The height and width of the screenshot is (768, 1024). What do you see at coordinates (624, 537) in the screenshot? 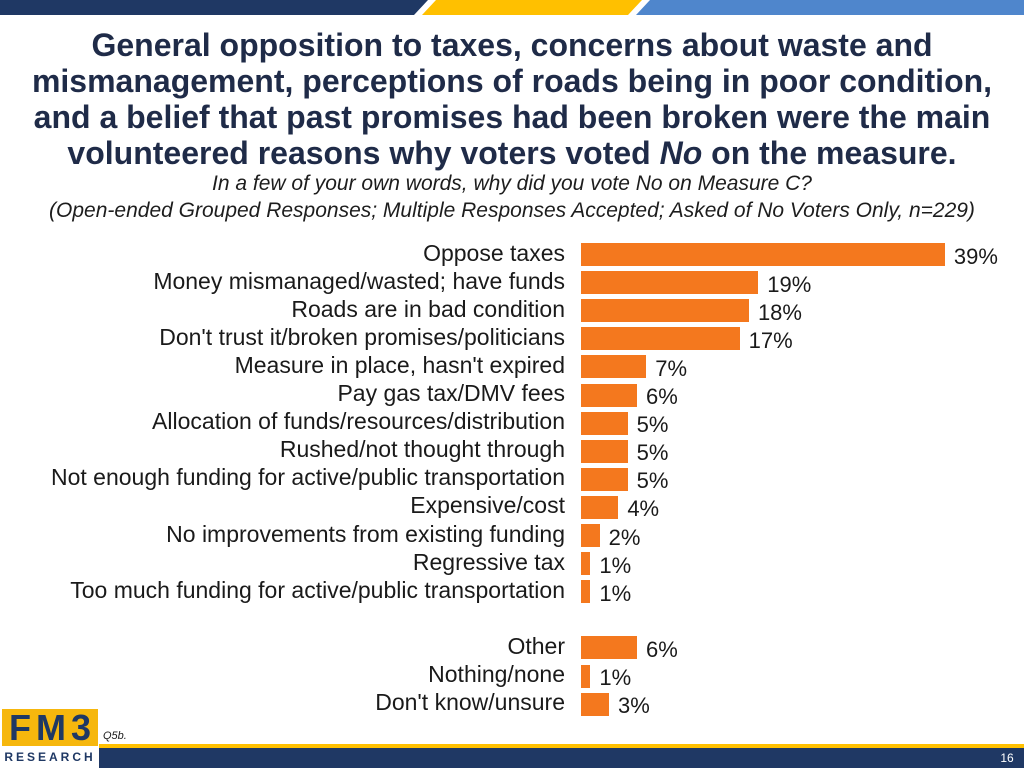
I see `value-label: 2%` at bounding box center [624, 537].